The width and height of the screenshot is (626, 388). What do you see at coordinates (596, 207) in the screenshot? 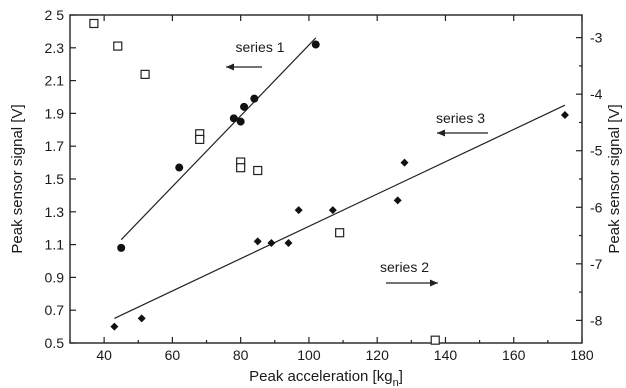
I see `y-right-tick-label: -6` at bounding box center [596, 207].